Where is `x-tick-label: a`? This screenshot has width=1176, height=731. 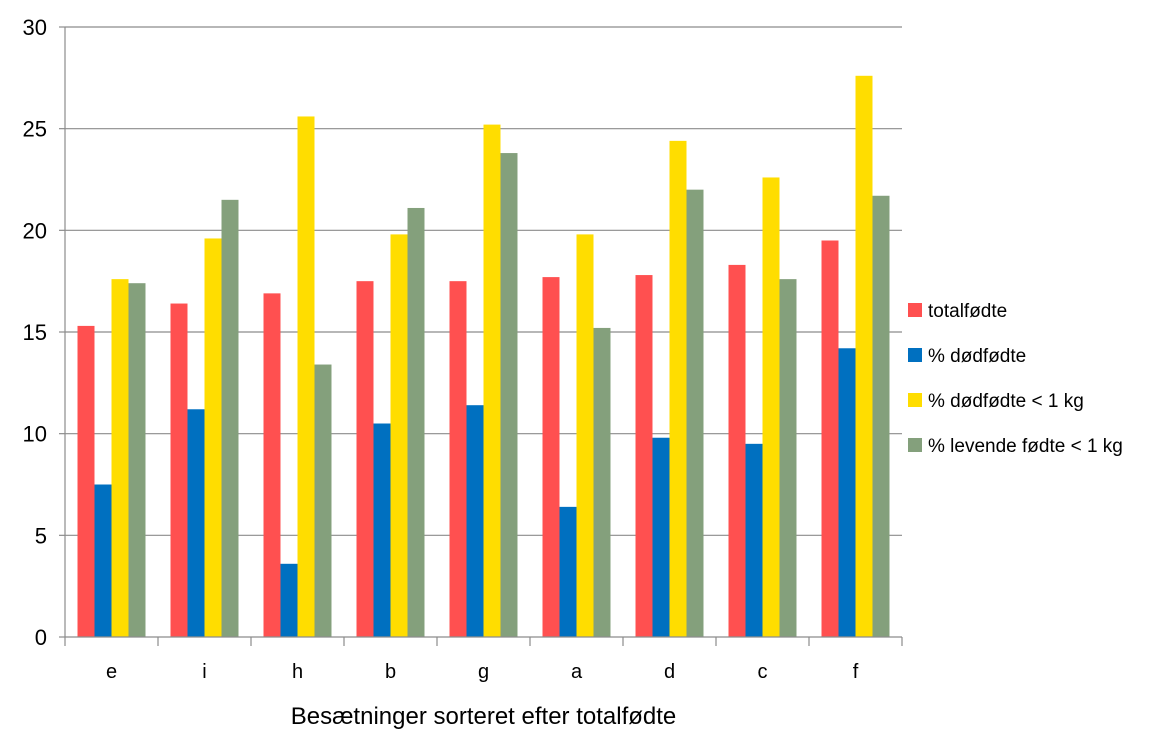 x-tick-label: a is located at coordinates (577, 672).